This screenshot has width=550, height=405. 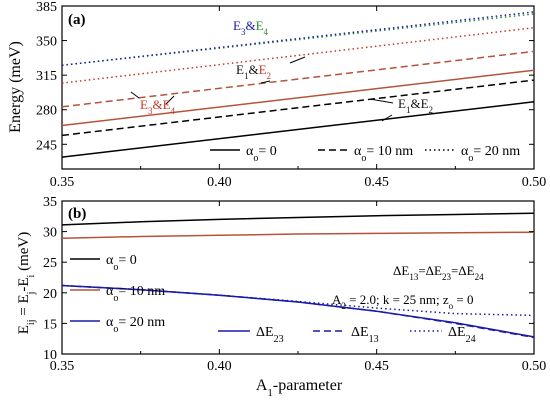 I want to click on panel-b-legend-left: αo= 0 αo= 10 nm αo= 20 nm, so click(x=117, y=294).